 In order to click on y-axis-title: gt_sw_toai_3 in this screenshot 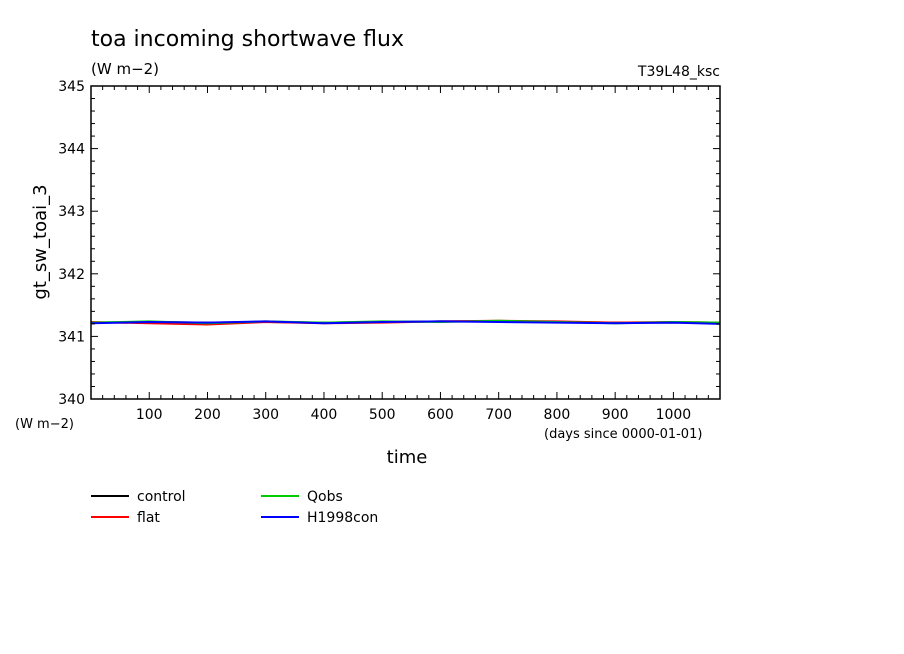, I will do `click(40, 241)`.